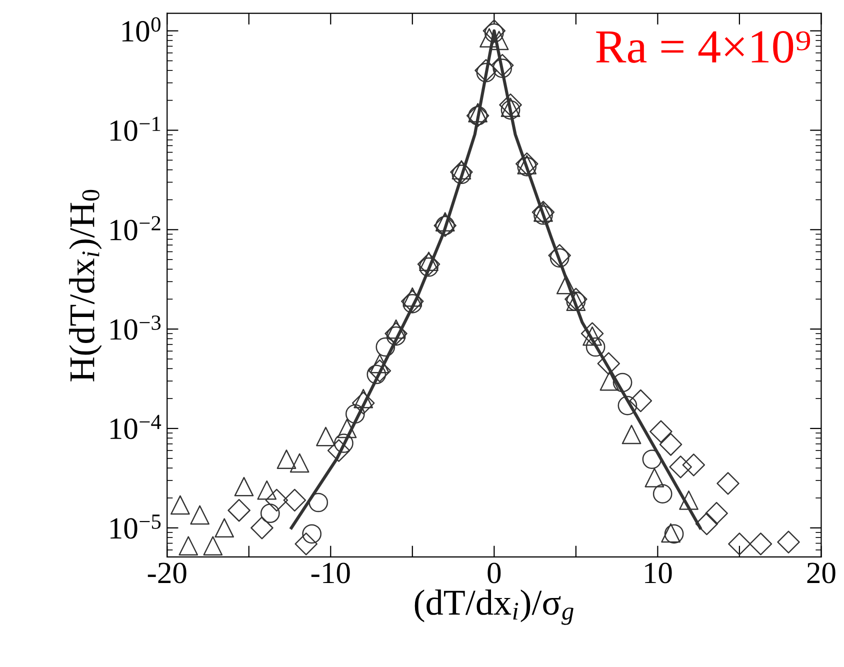 Image resolution: width=844 pixels, height=667 pixels. What do you see at coordinates (141, 29) in the screenshot?
I see `y-tick-label: 10$^{0}$` at bounding box center [141, 29].